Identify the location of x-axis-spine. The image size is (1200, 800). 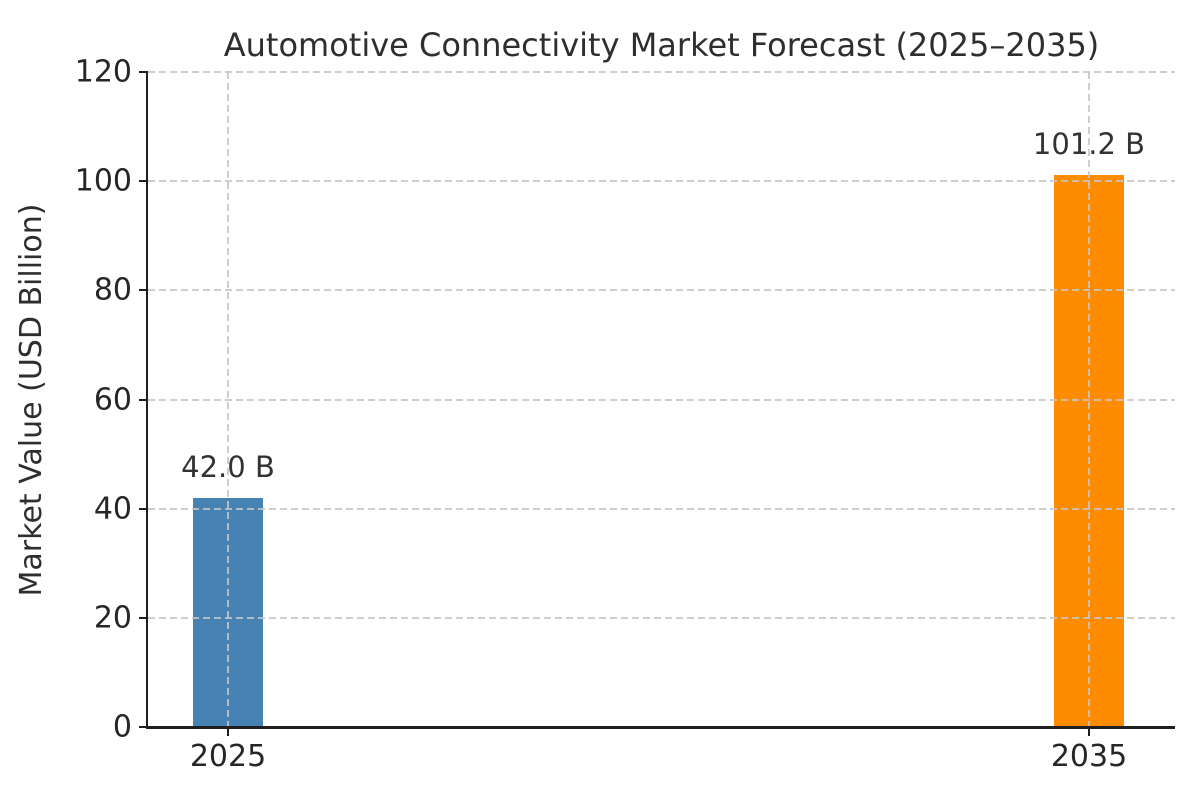
(660, 727).